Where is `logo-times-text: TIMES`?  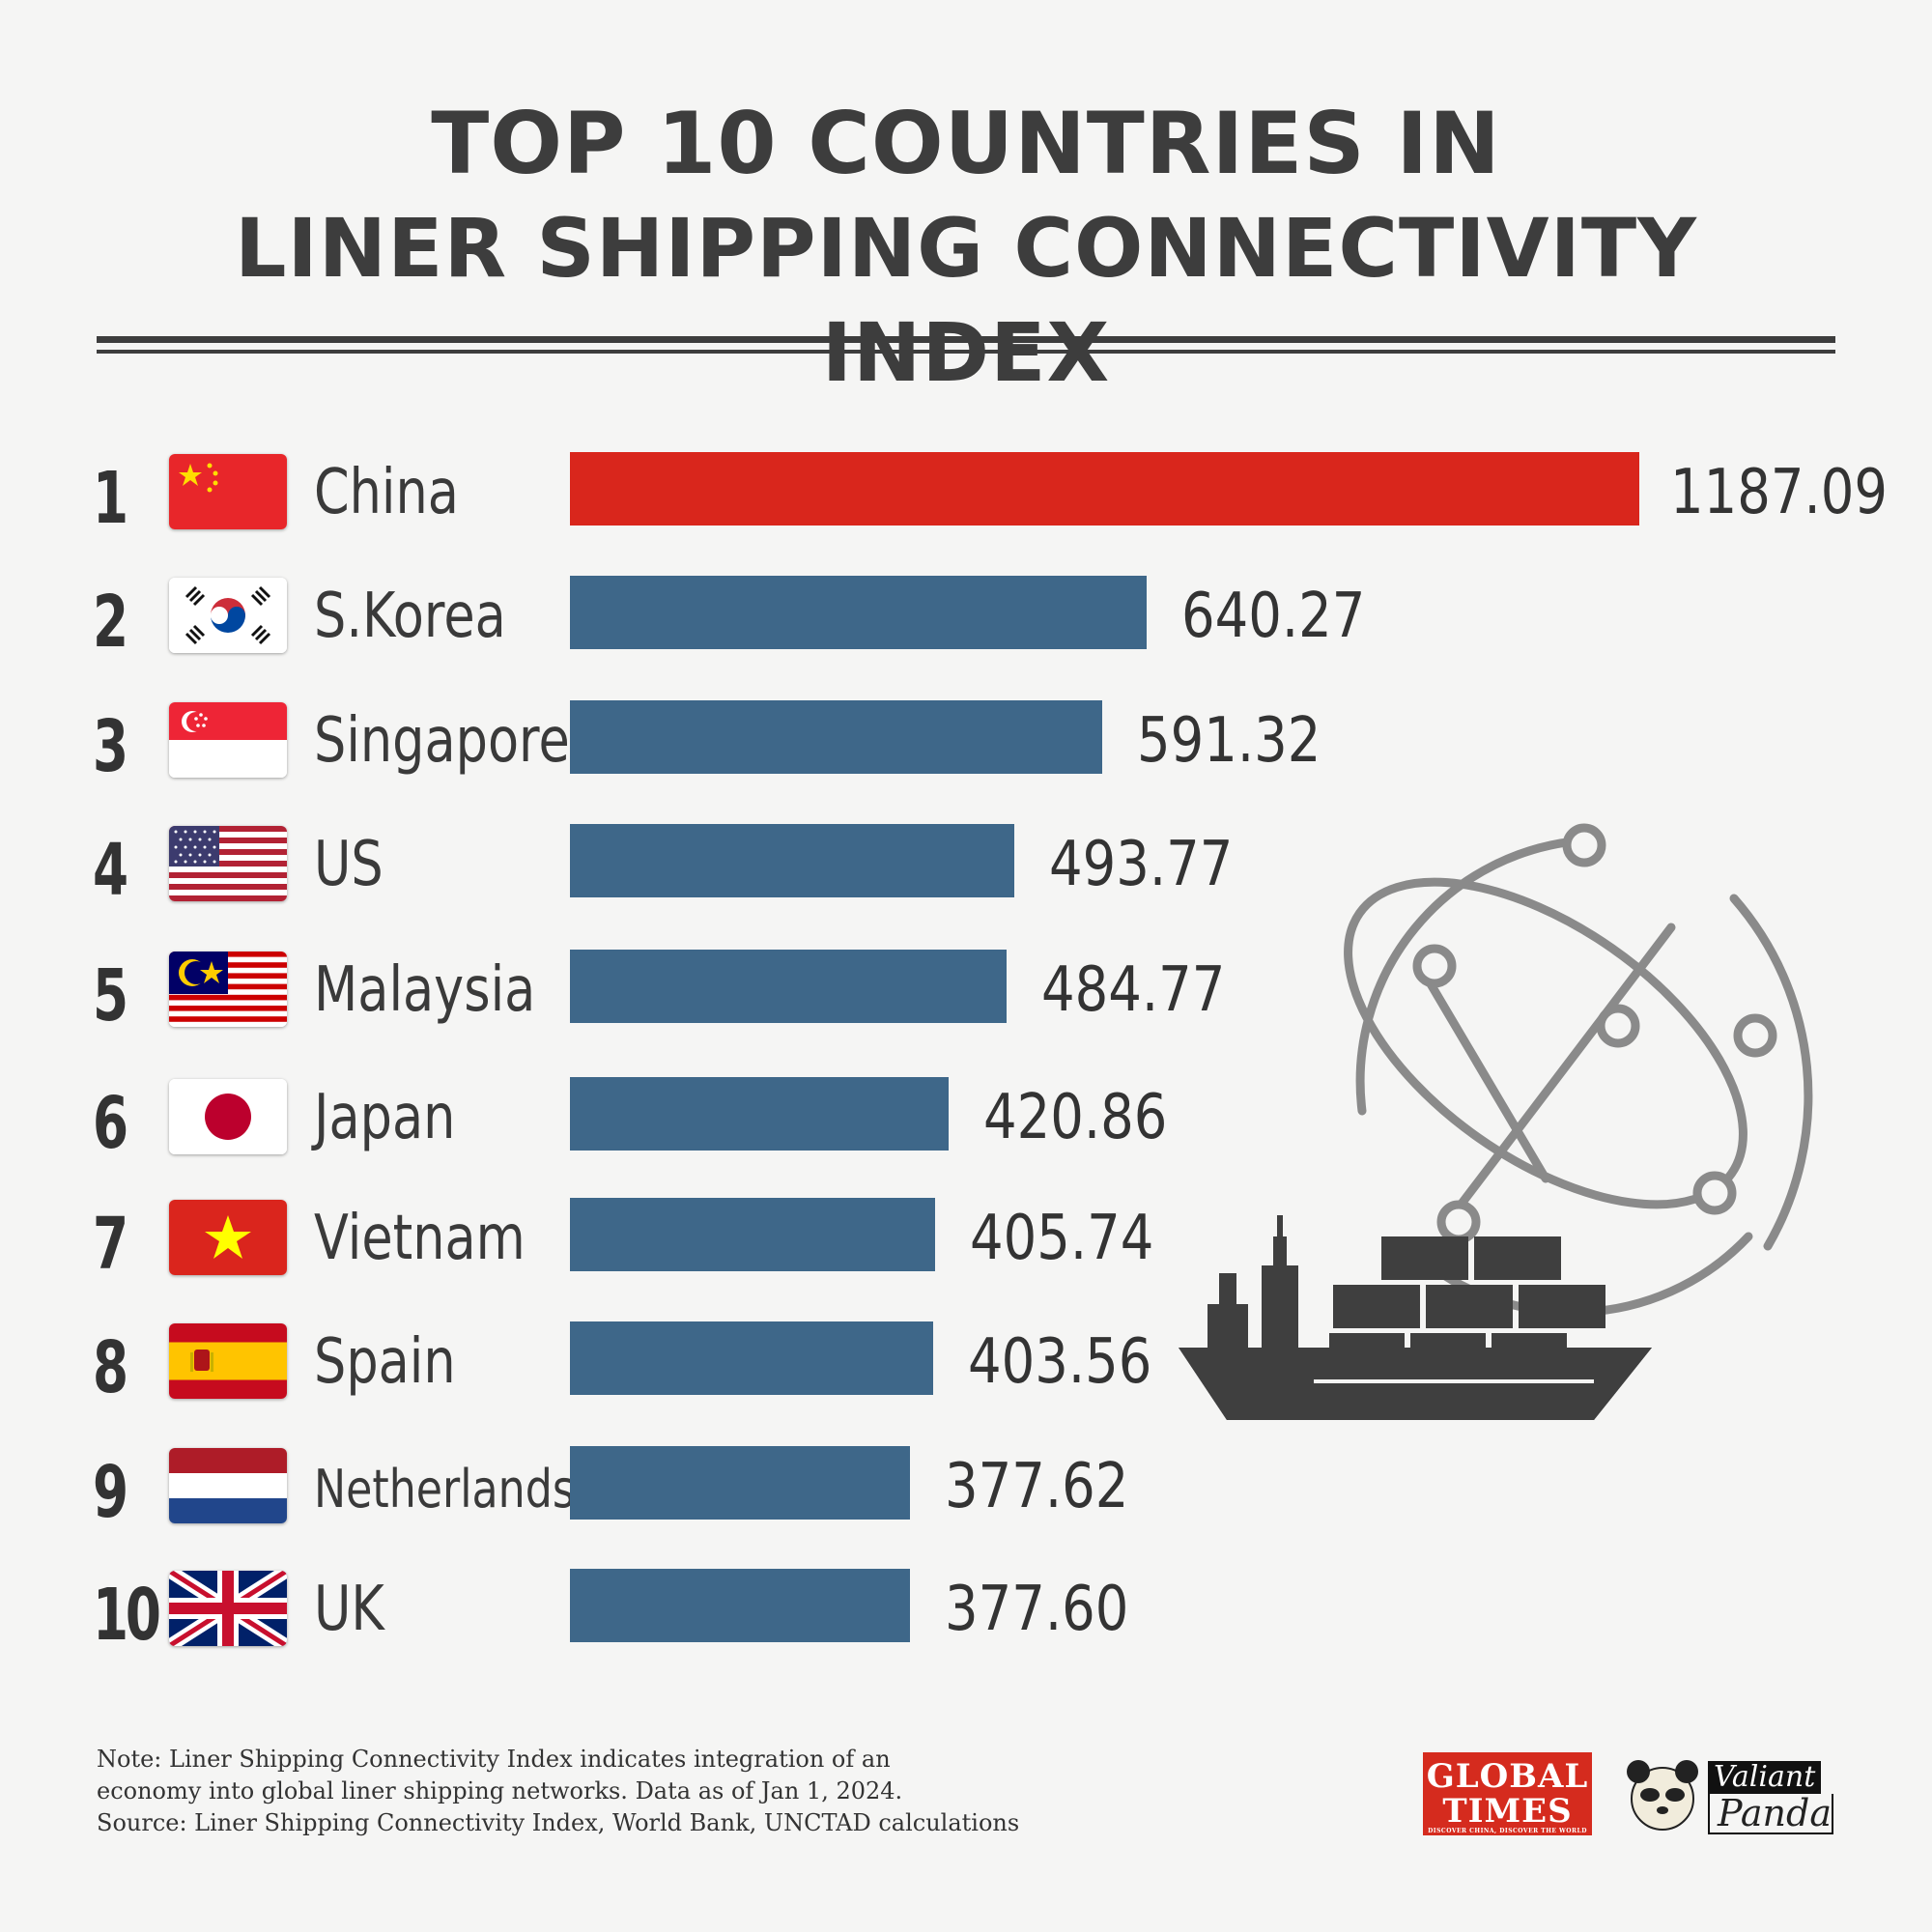
logo-times-text: TIMES is located at coordinates (1507, 1811).